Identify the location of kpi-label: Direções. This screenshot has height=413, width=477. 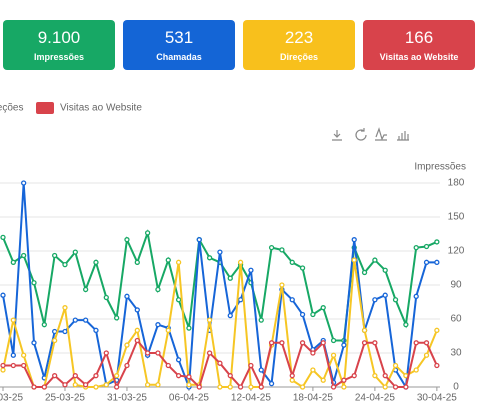
(299, 57).